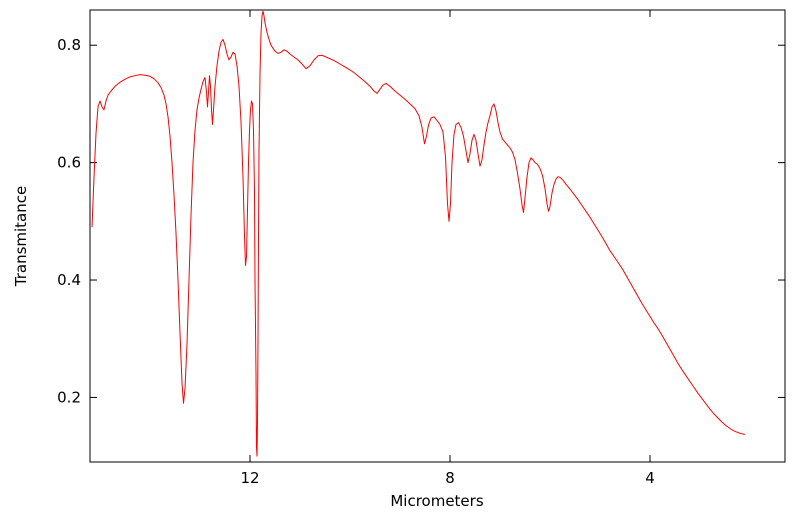 Image resolution: width=799 pixels, height=516 pixels. What do you see at coordinates (69, 45) in the screenshot?
I see `y-tick-label: 0.8` at bounding box center [69, 45].